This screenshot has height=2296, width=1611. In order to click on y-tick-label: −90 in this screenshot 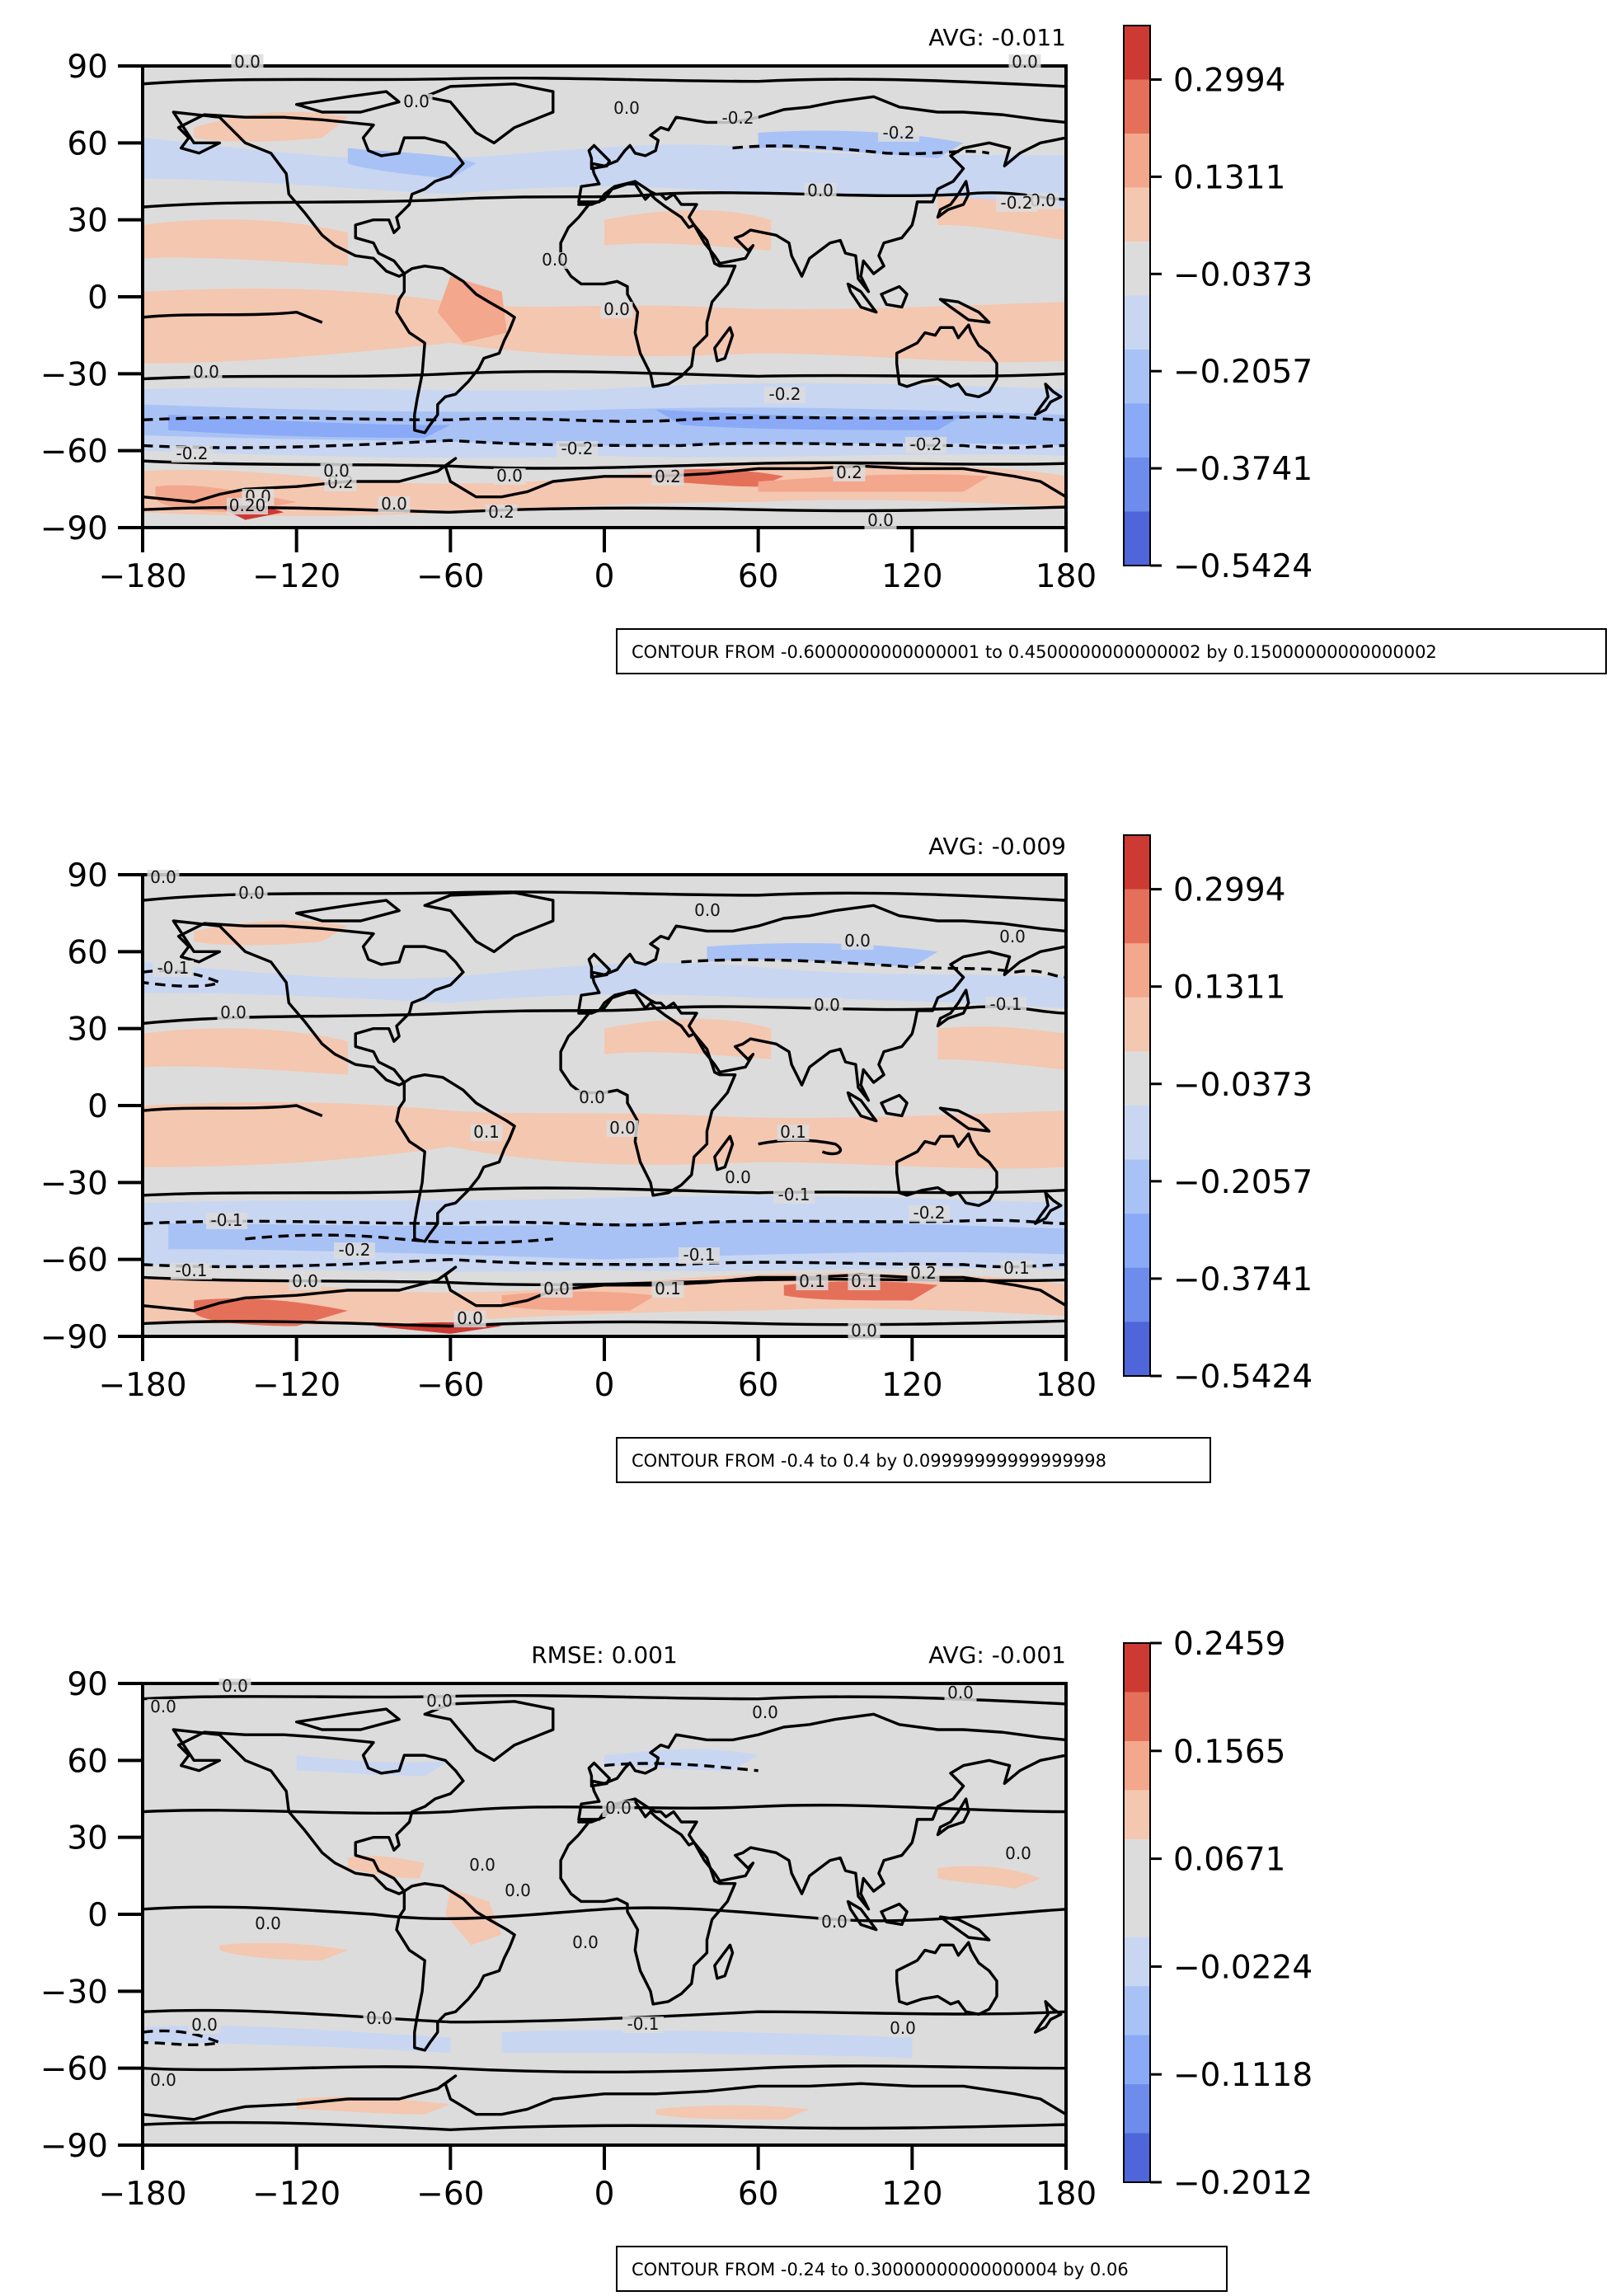, I will do `click(74, 1338)`.